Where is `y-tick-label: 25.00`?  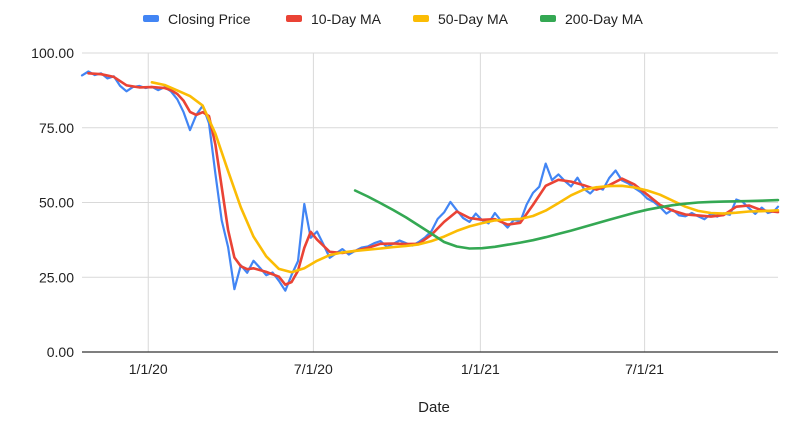 y-tick-label: 25.00 is located at coordinates (56, 277).